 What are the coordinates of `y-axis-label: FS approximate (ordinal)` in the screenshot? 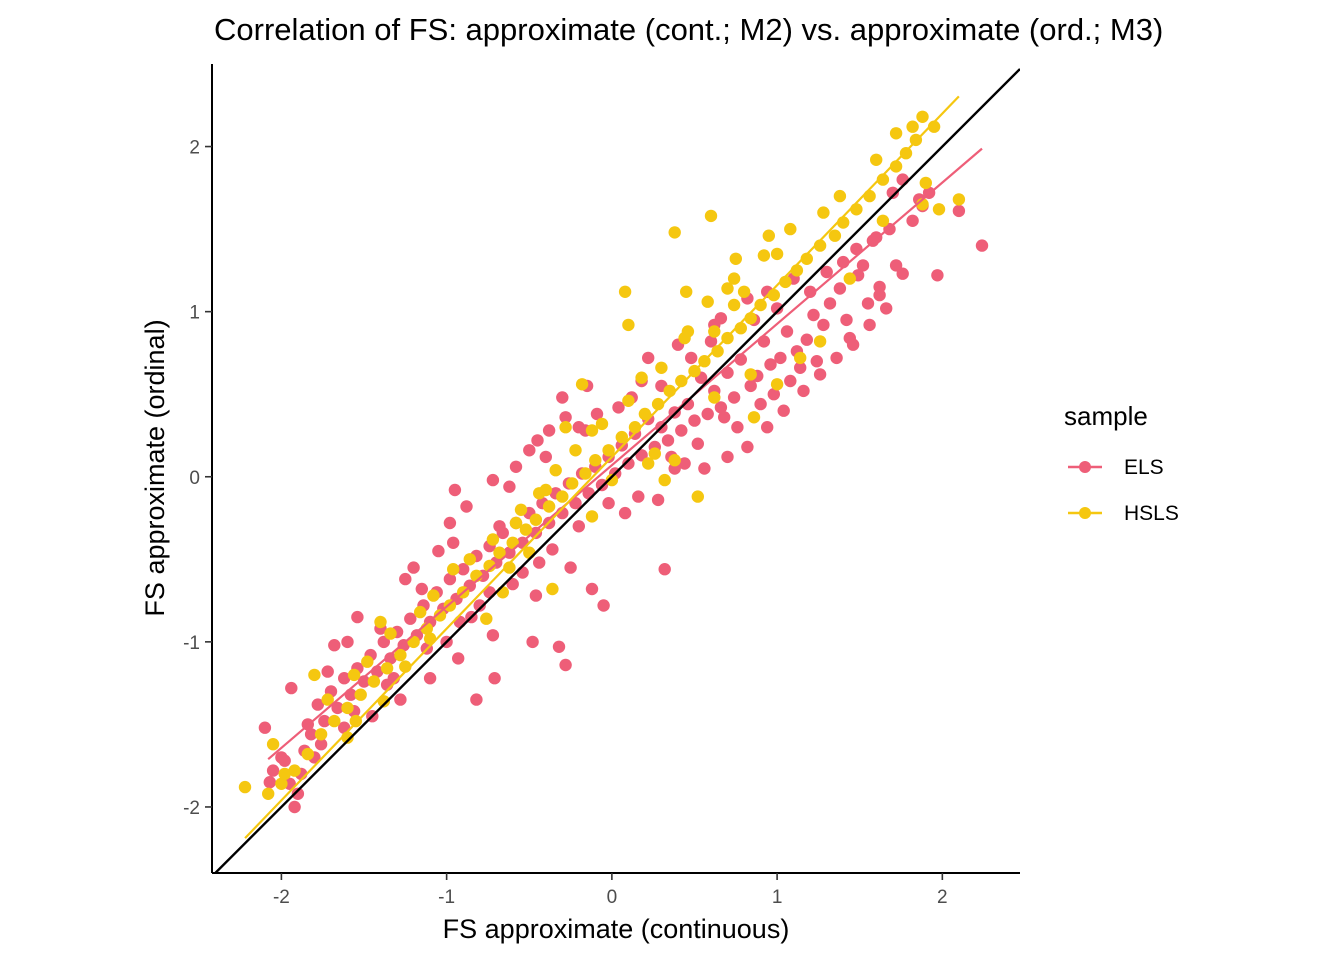 It's located at (155, 467).